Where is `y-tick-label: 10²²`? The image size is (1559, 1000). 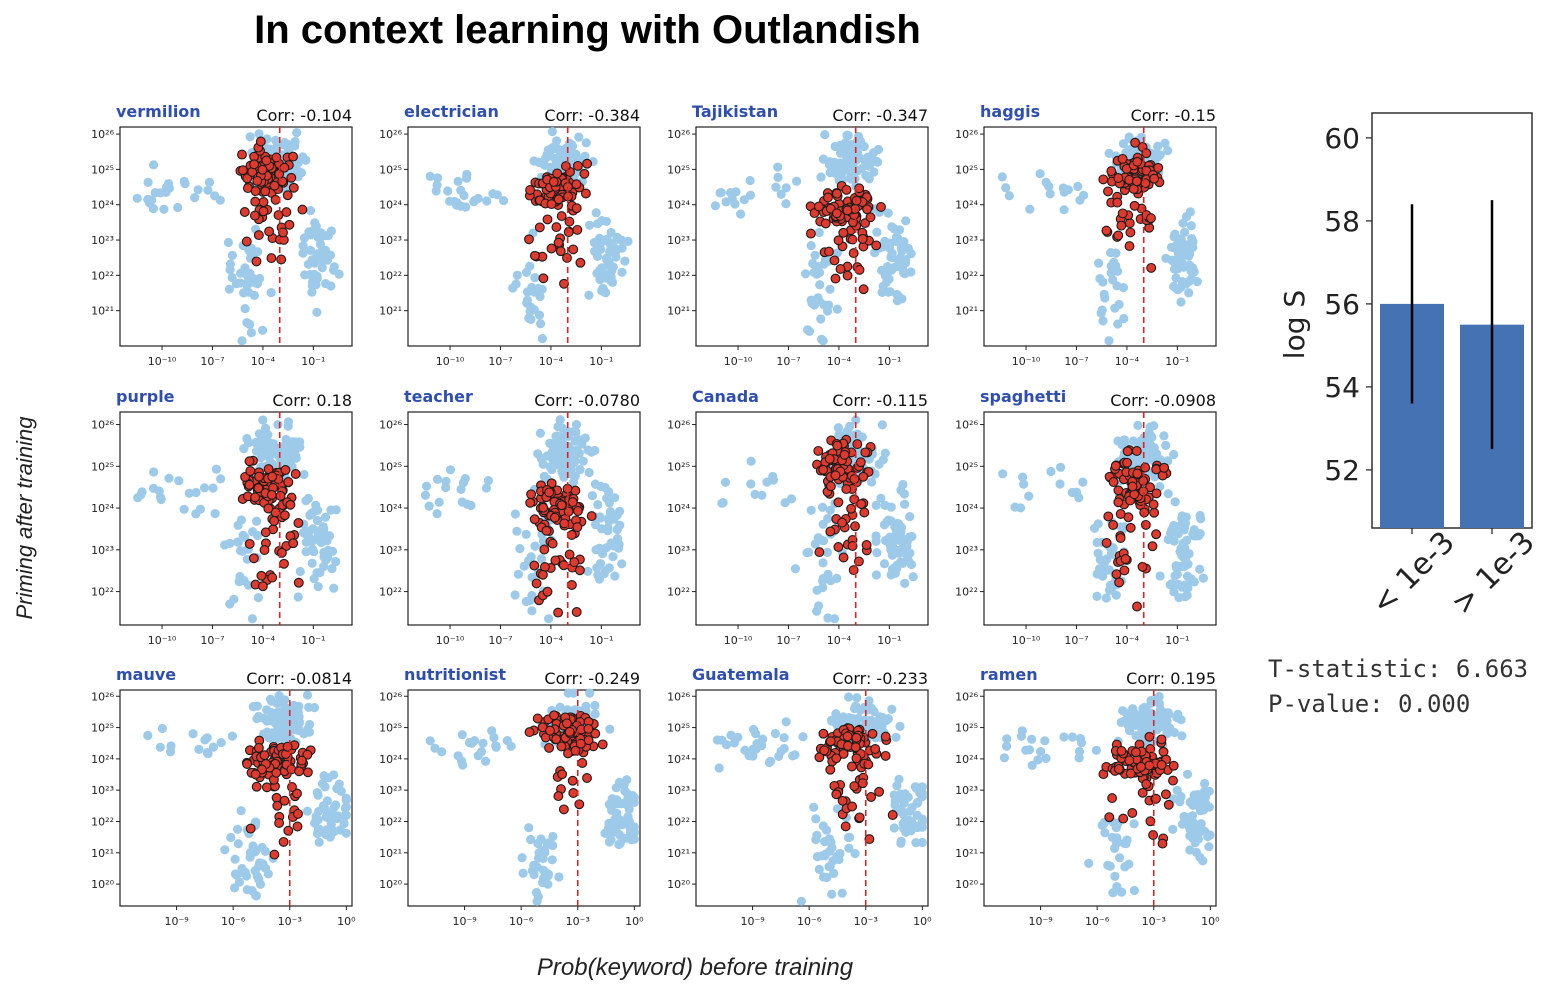 y-tick-label: 10²² is located at coordinates (966, 592).